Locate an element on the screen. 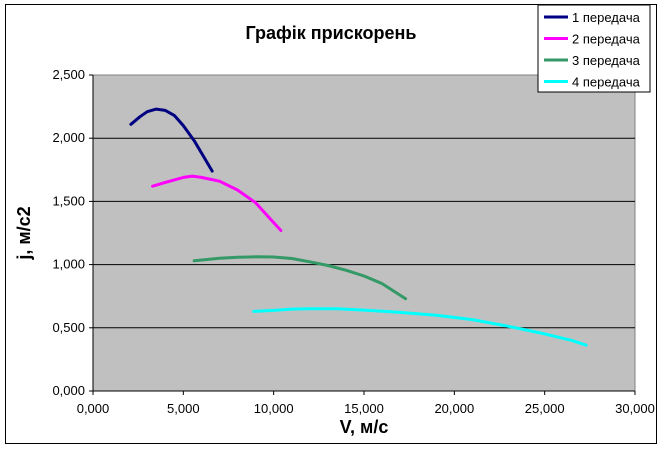  y-tick-label: 2,500 is located at coordinates (68, 74).